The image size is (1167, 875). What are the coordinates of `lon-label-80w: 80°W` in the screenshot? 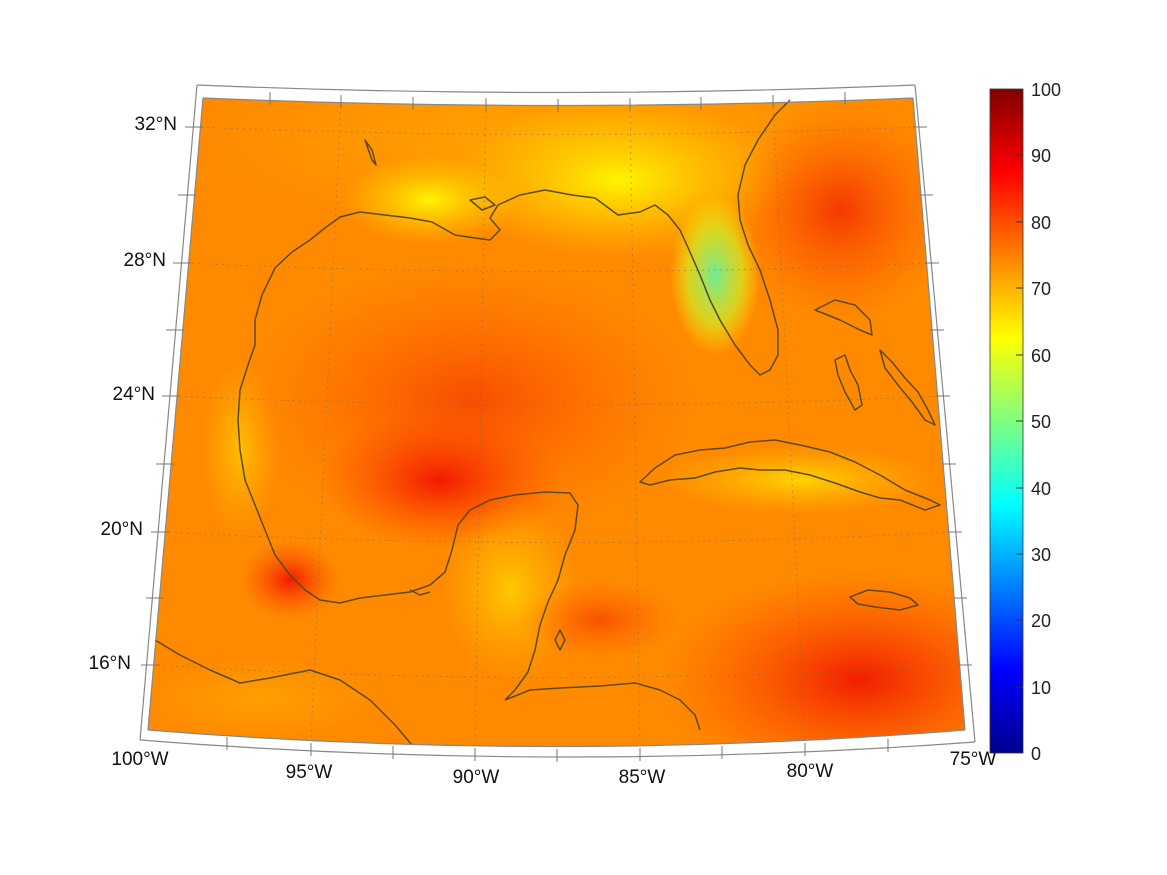 It's located at (810, 771).